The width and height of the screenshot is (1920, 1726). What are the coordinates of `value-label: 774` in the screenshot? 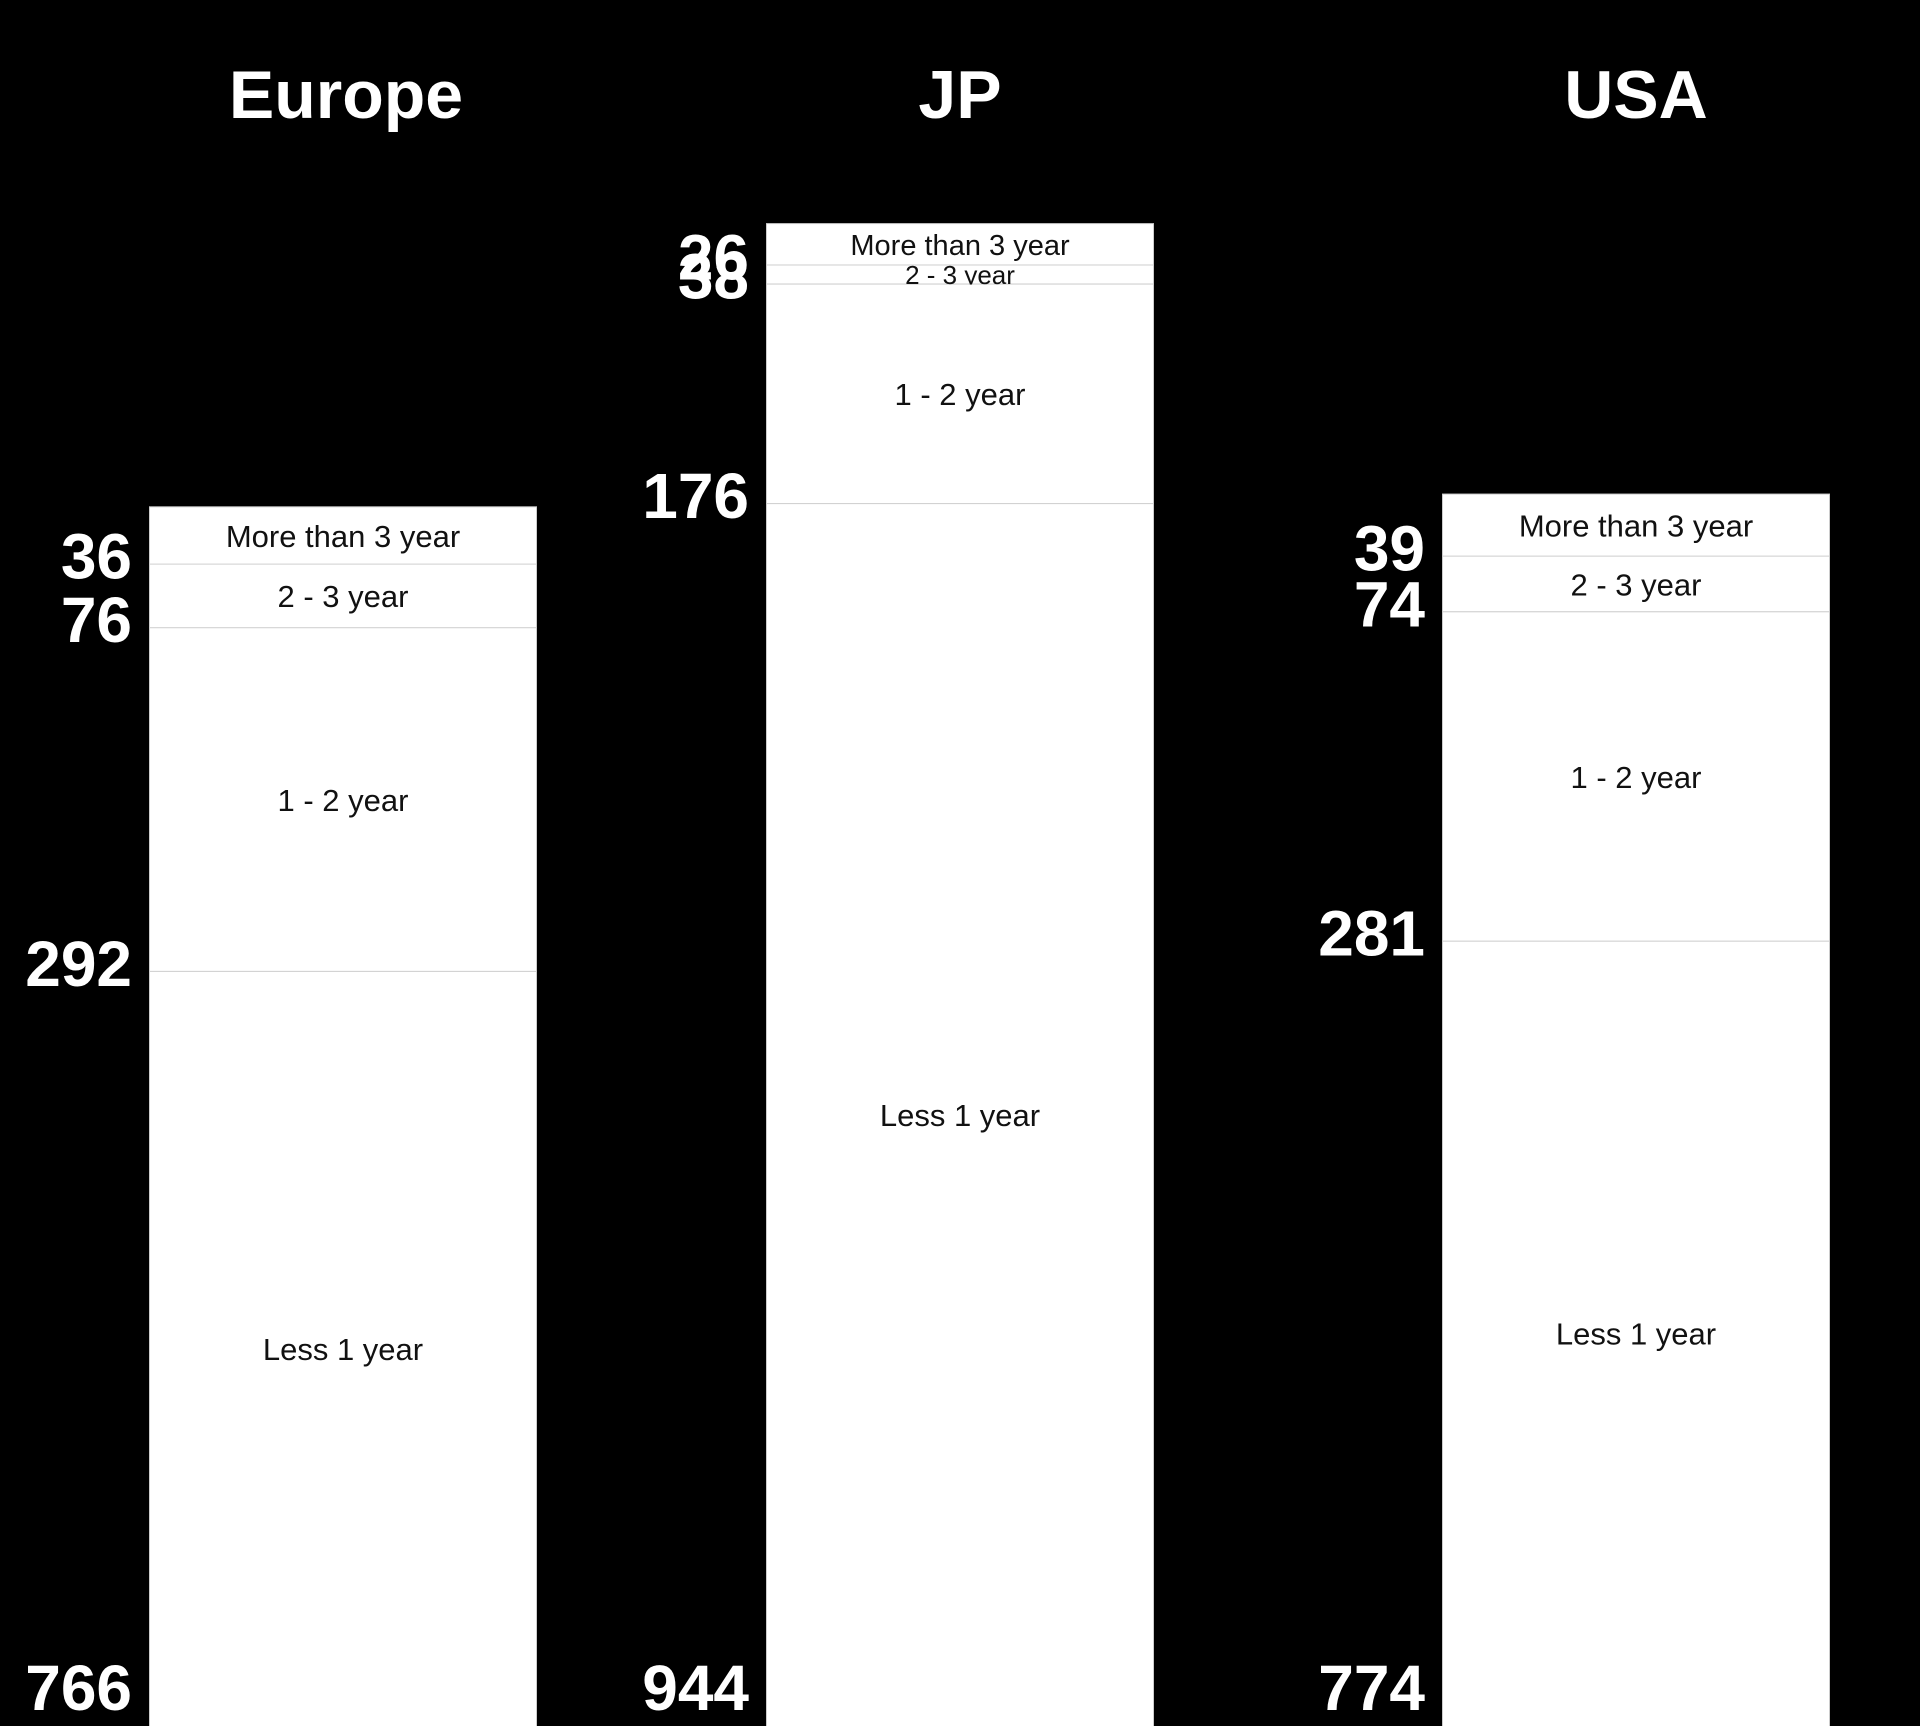 It's located at (1371, 1688).